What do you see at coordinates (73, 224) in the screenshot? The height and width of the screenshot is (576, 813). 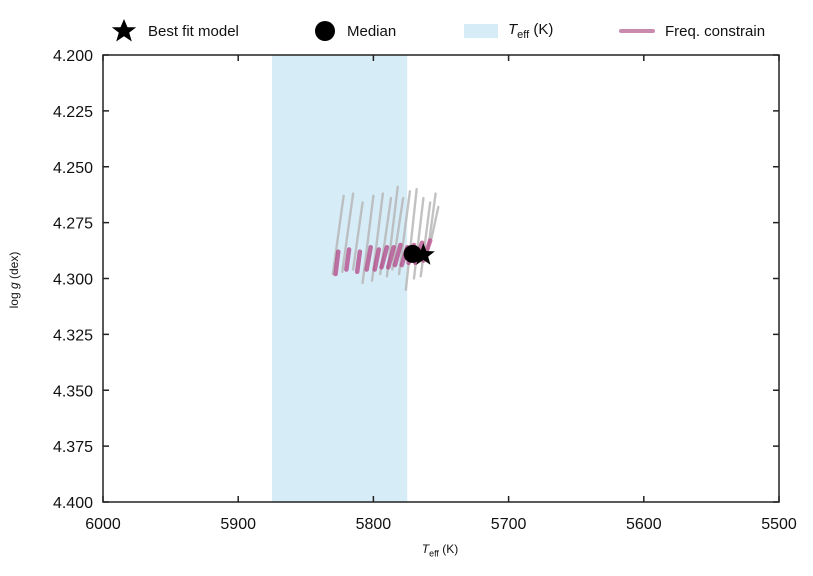 I see `y-tick-label-3: 4.275` at bounding box center [73, 224].